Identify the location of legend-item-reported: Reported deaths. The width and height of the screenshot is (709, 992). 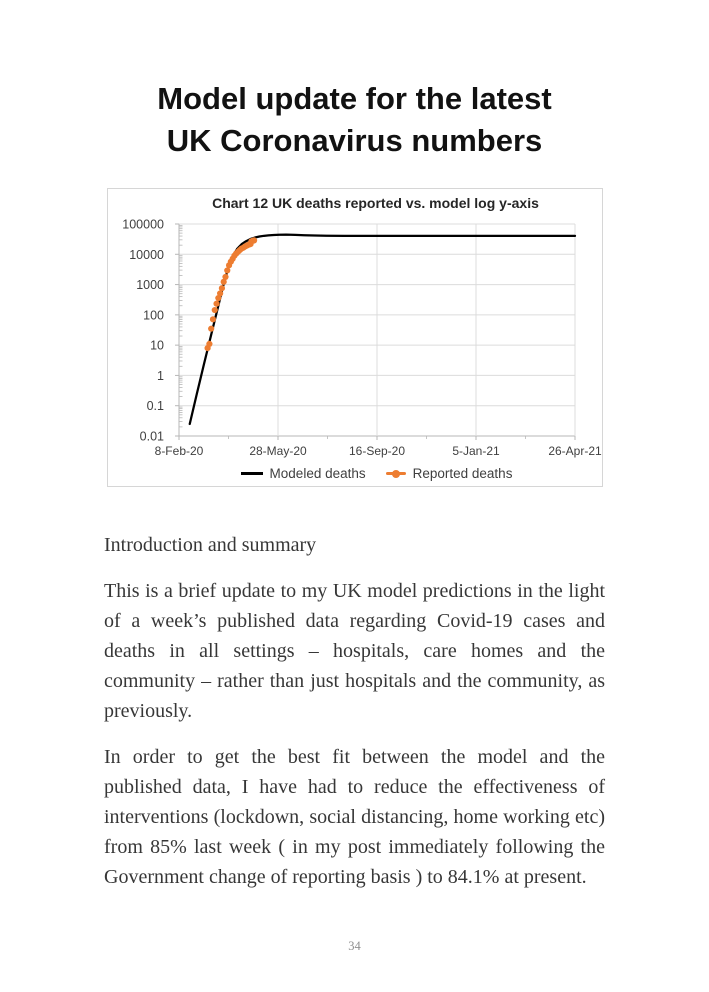
(449, 473).